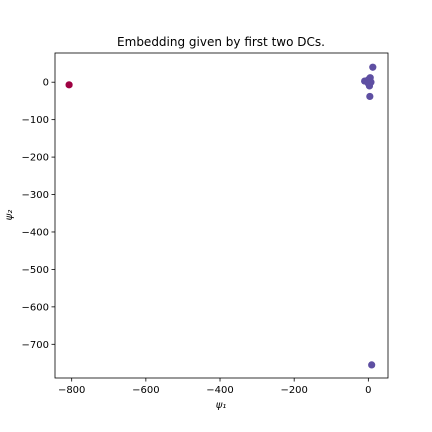  I want to click on y-tick-label: −700, so click(35, 345).